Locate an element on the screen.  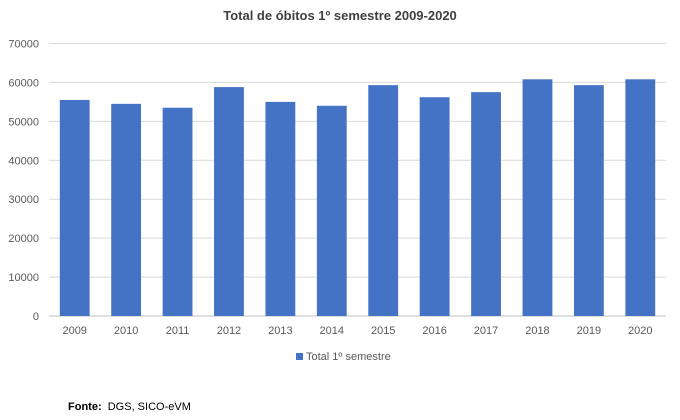
y-tick-label: 60000 is located at coordinates (23, 83).